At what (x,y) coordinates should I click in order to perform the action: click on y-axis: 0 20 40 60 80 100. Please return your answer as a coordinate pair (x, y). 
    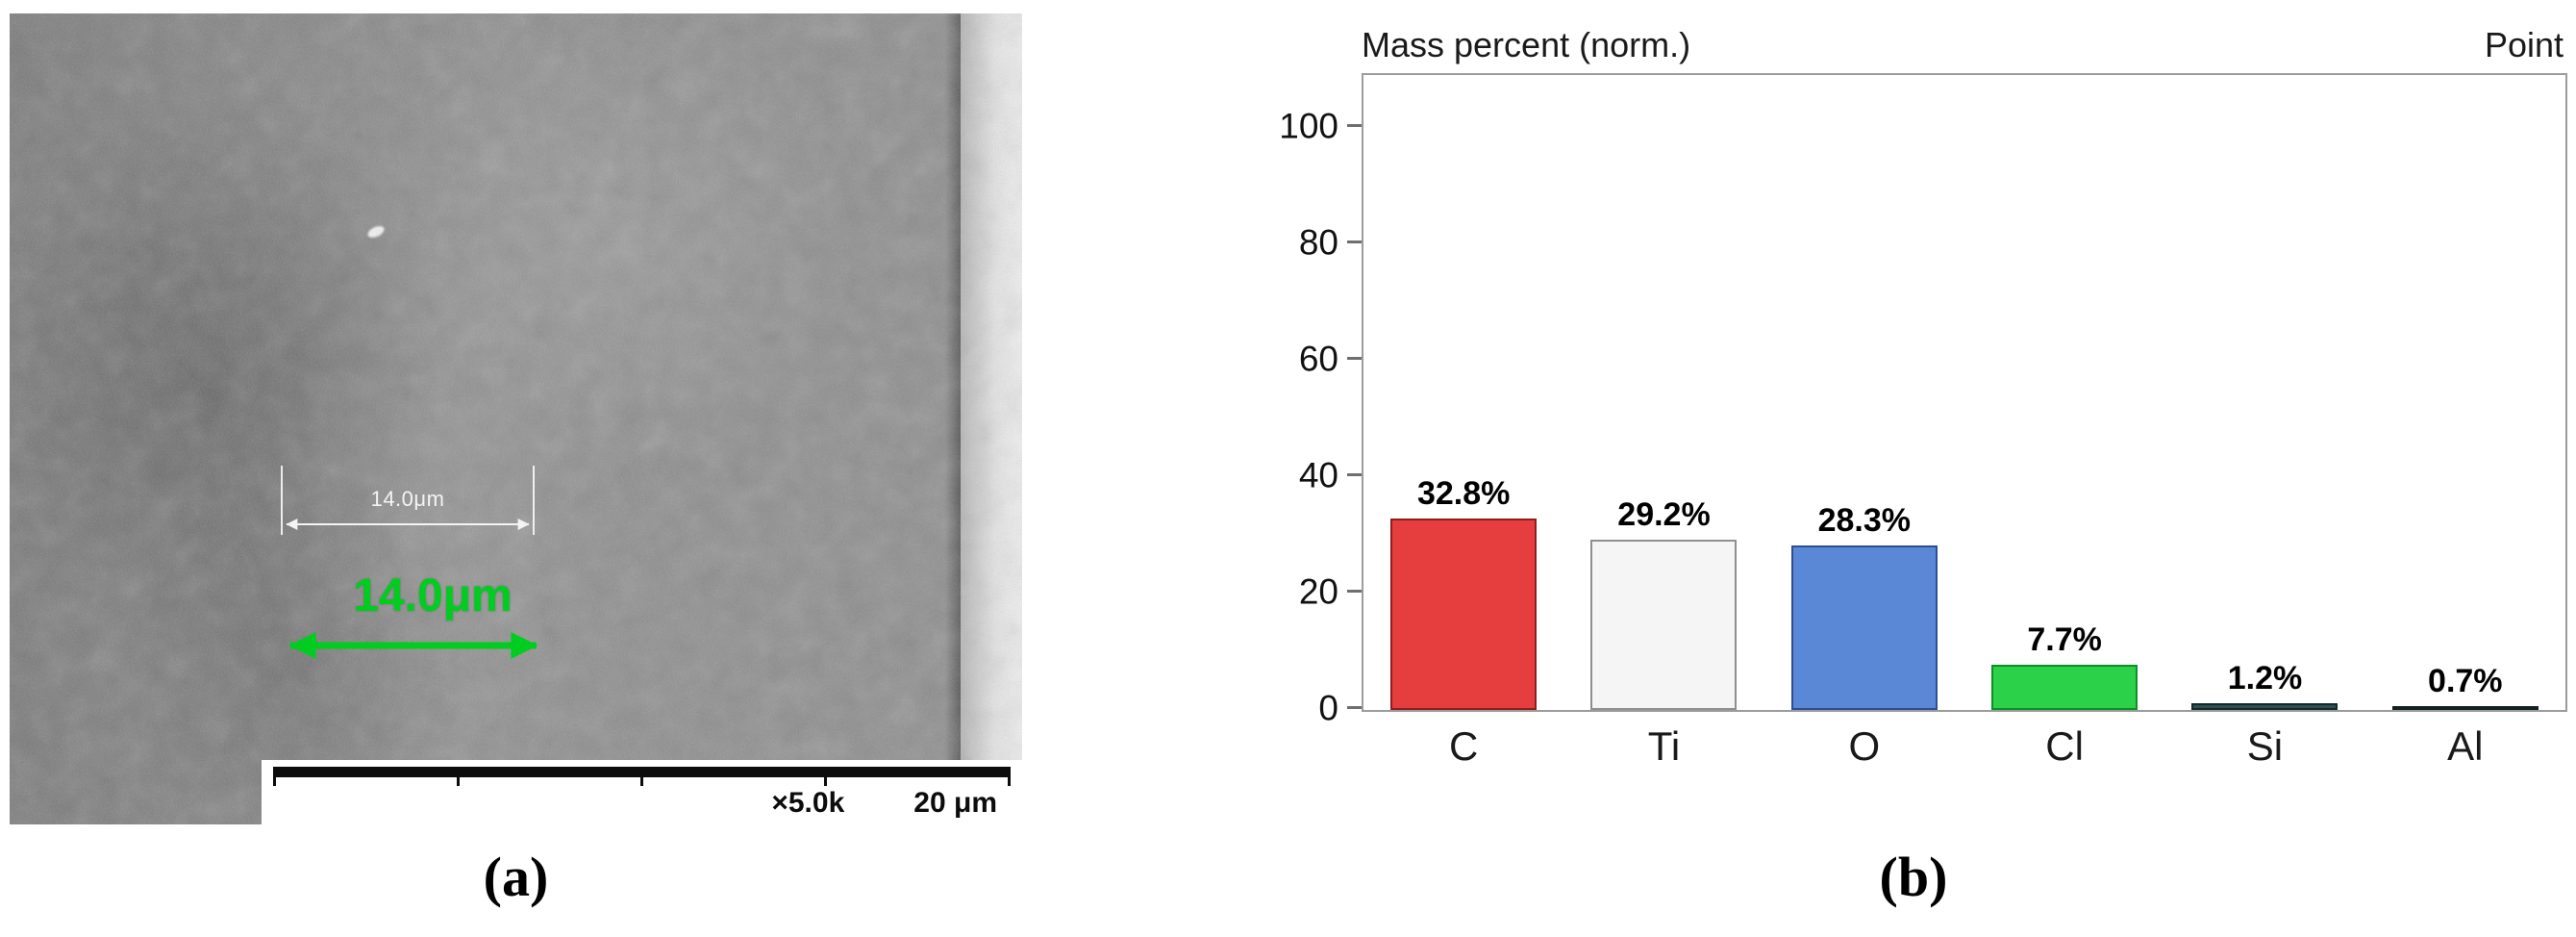
    Looking at the image, I should click on (1311, 400).